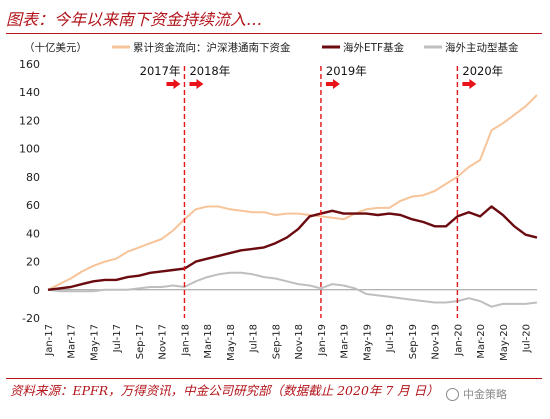 Image resolution: width=550 pixels, height=419 pixels. Describe the element at coordinates (140, 341) in the screenshot. I see `x-tick-label: Sep-17` at that location.